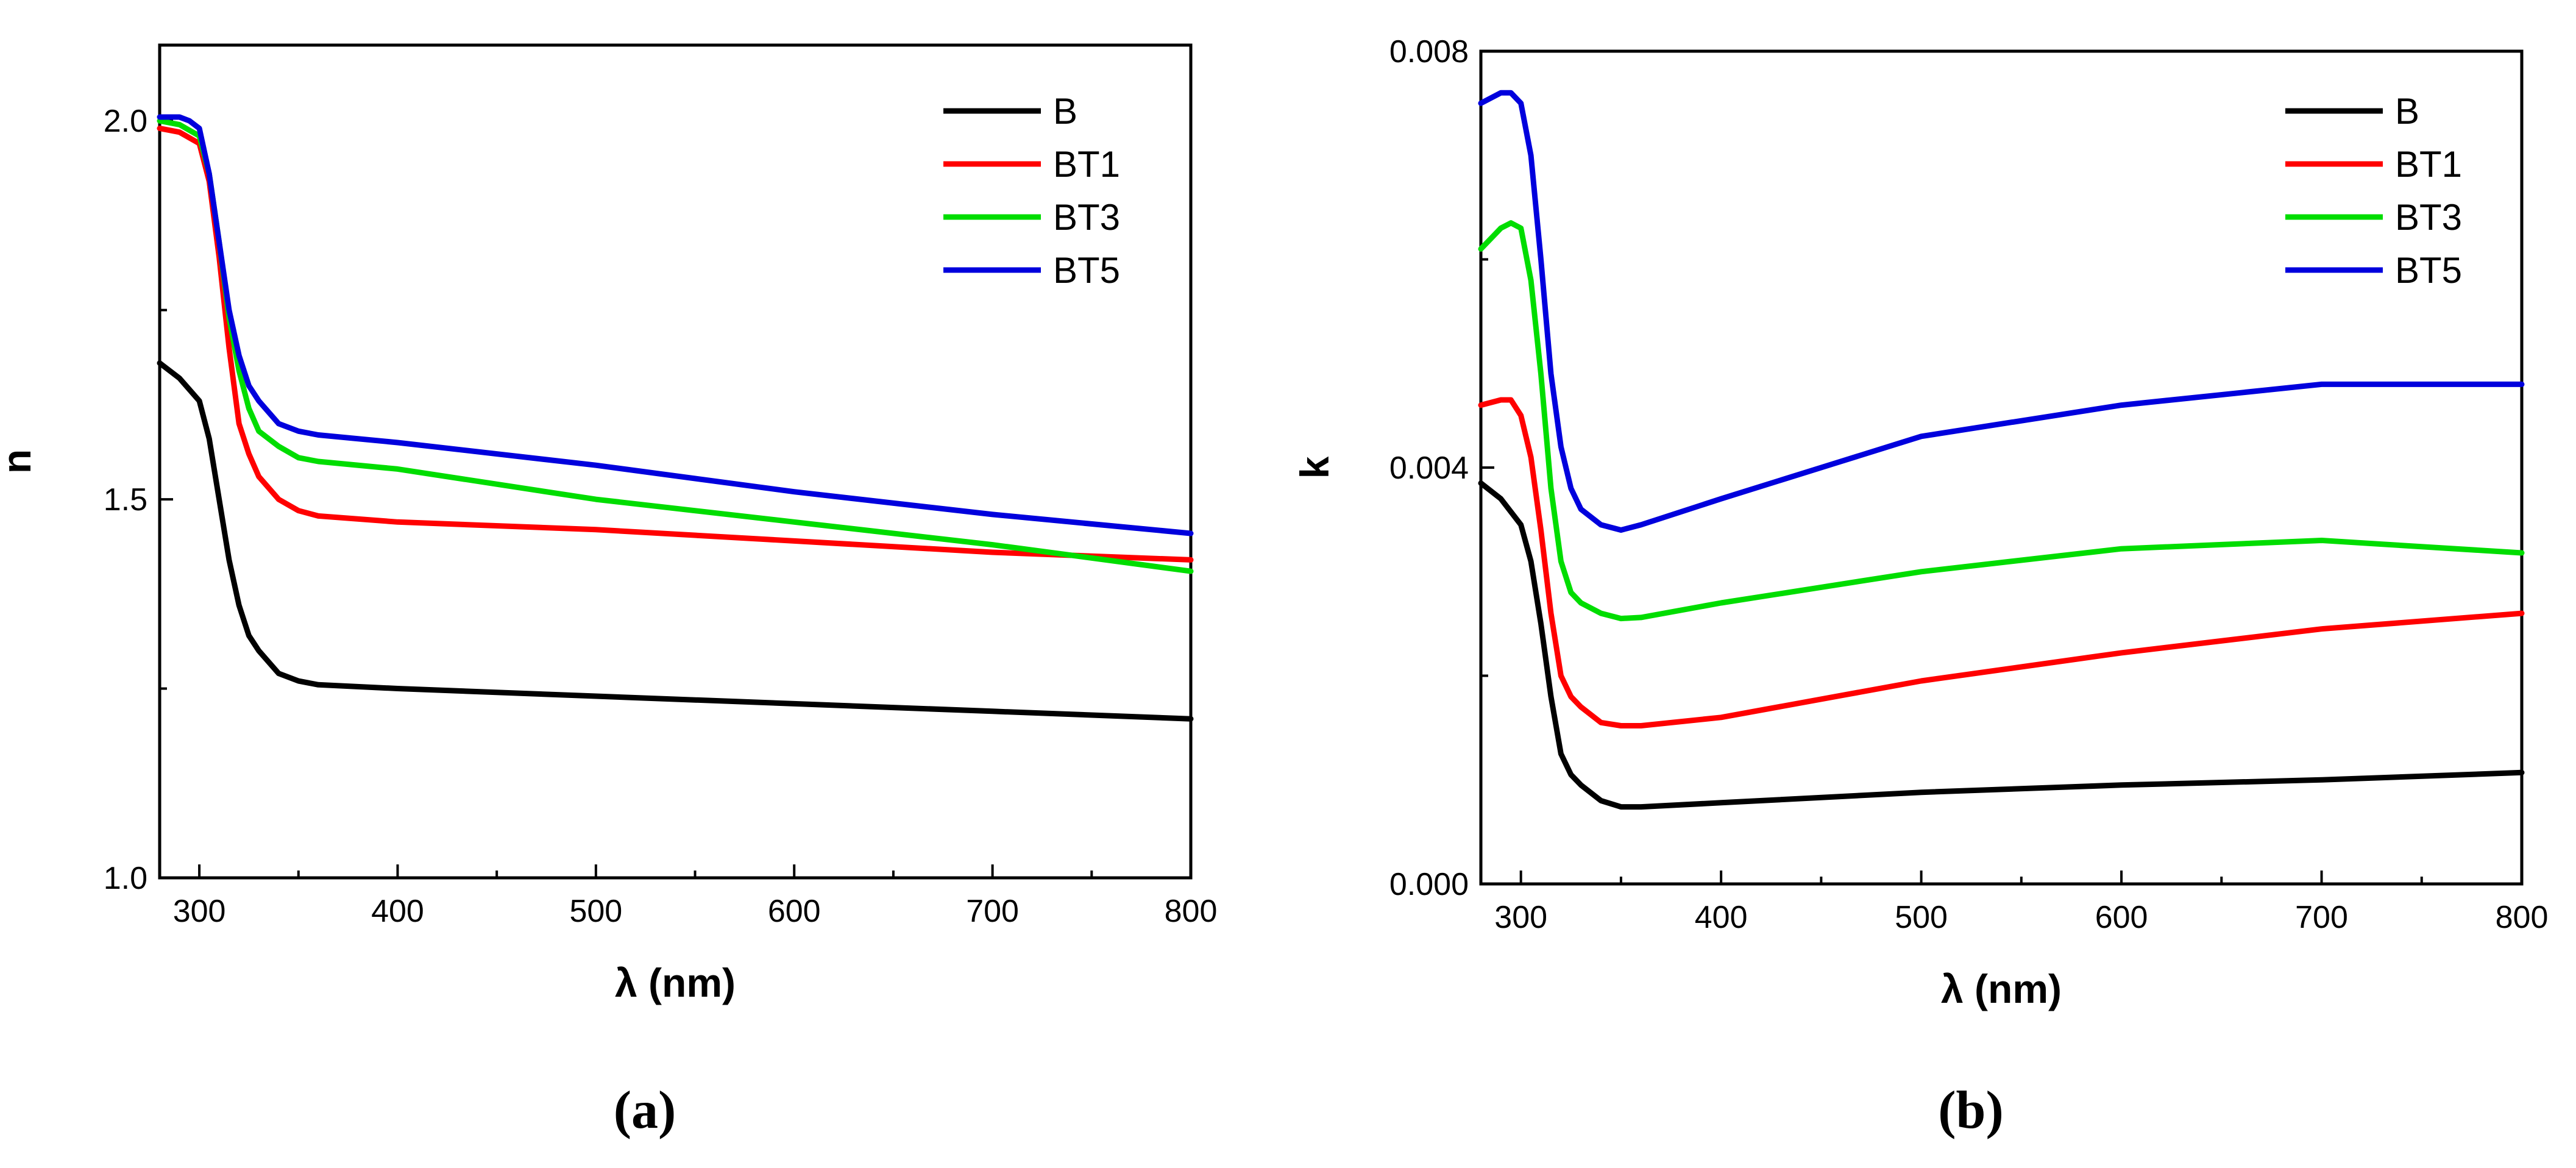 The height and width of the screenshot is (1168, 2576). Describe the element at coordinates (1429, 51) in the screenshot. I see `y-tick-label: 0.008` at that location.